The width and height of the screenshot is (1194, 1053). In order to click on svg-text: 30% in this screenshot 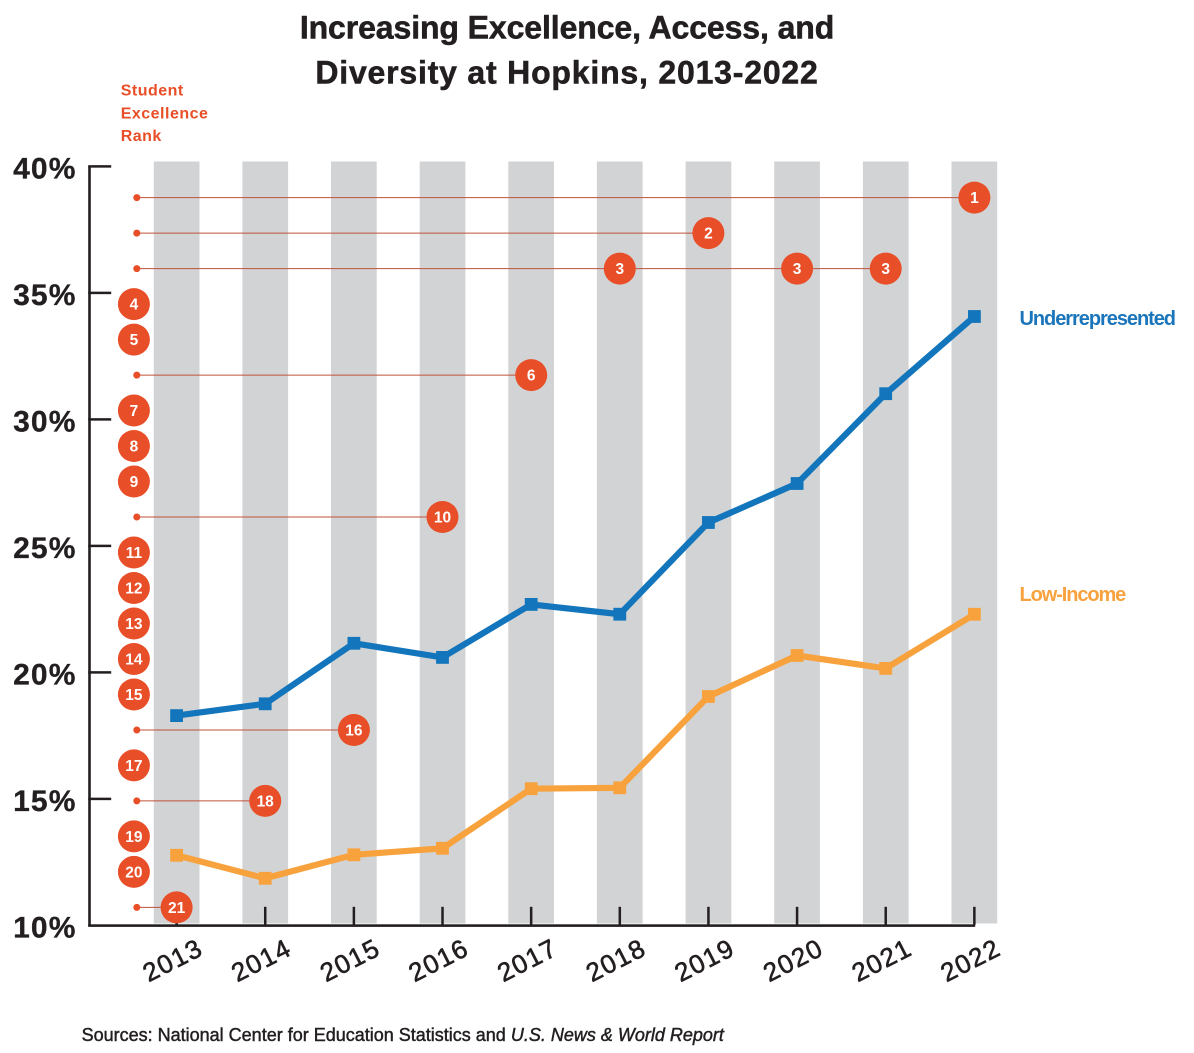, I will do `click(44, 422)`.